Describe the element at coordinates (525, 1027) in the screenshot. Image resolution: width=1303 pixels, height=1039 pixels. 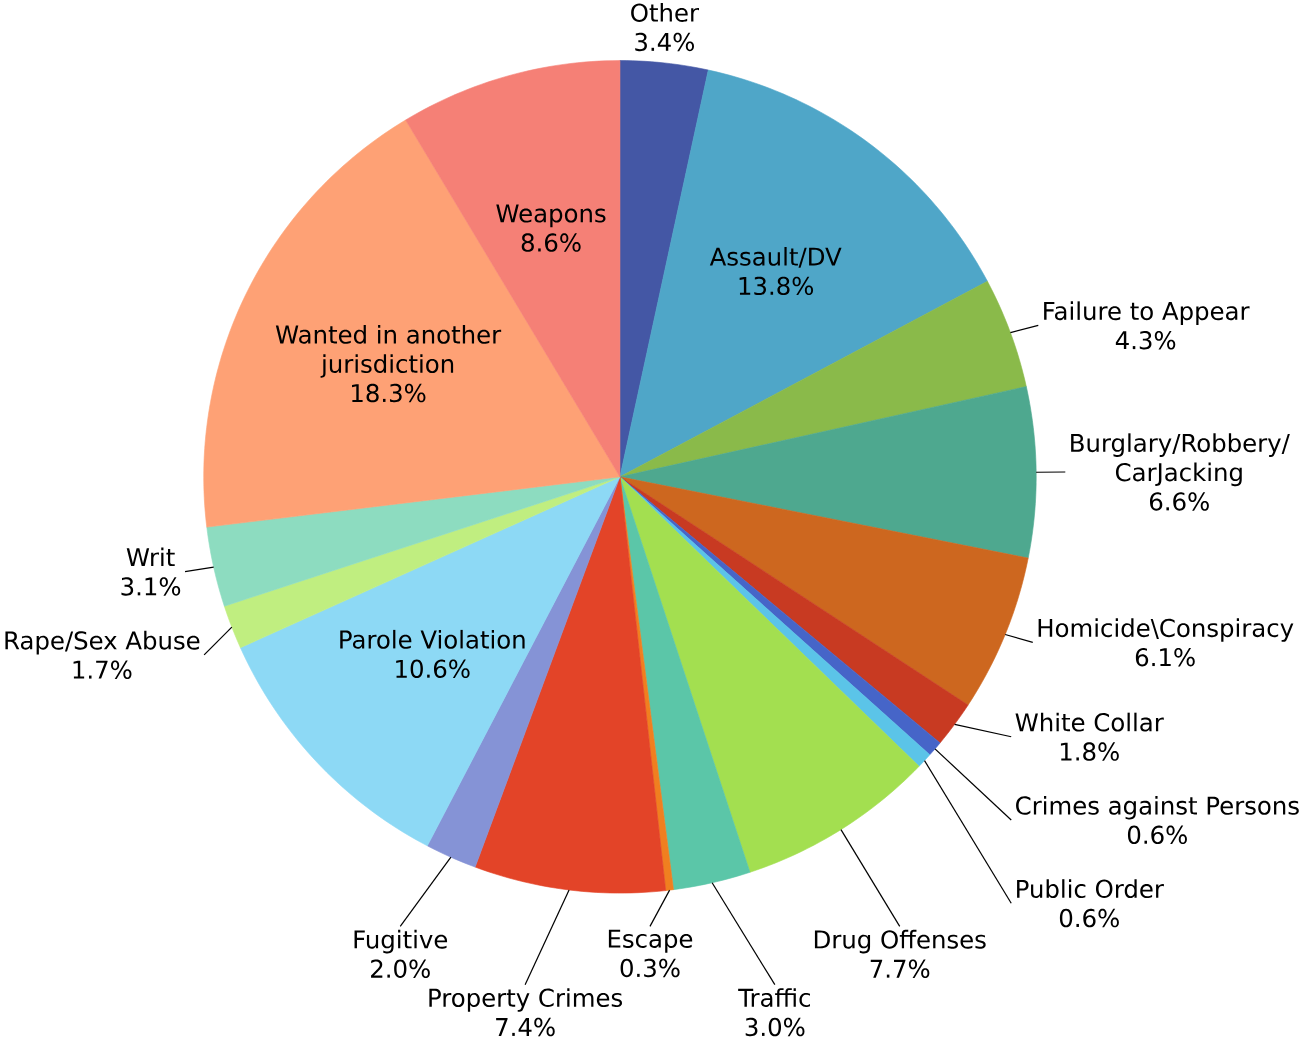
I see `data-label: 7.4%` at that location.